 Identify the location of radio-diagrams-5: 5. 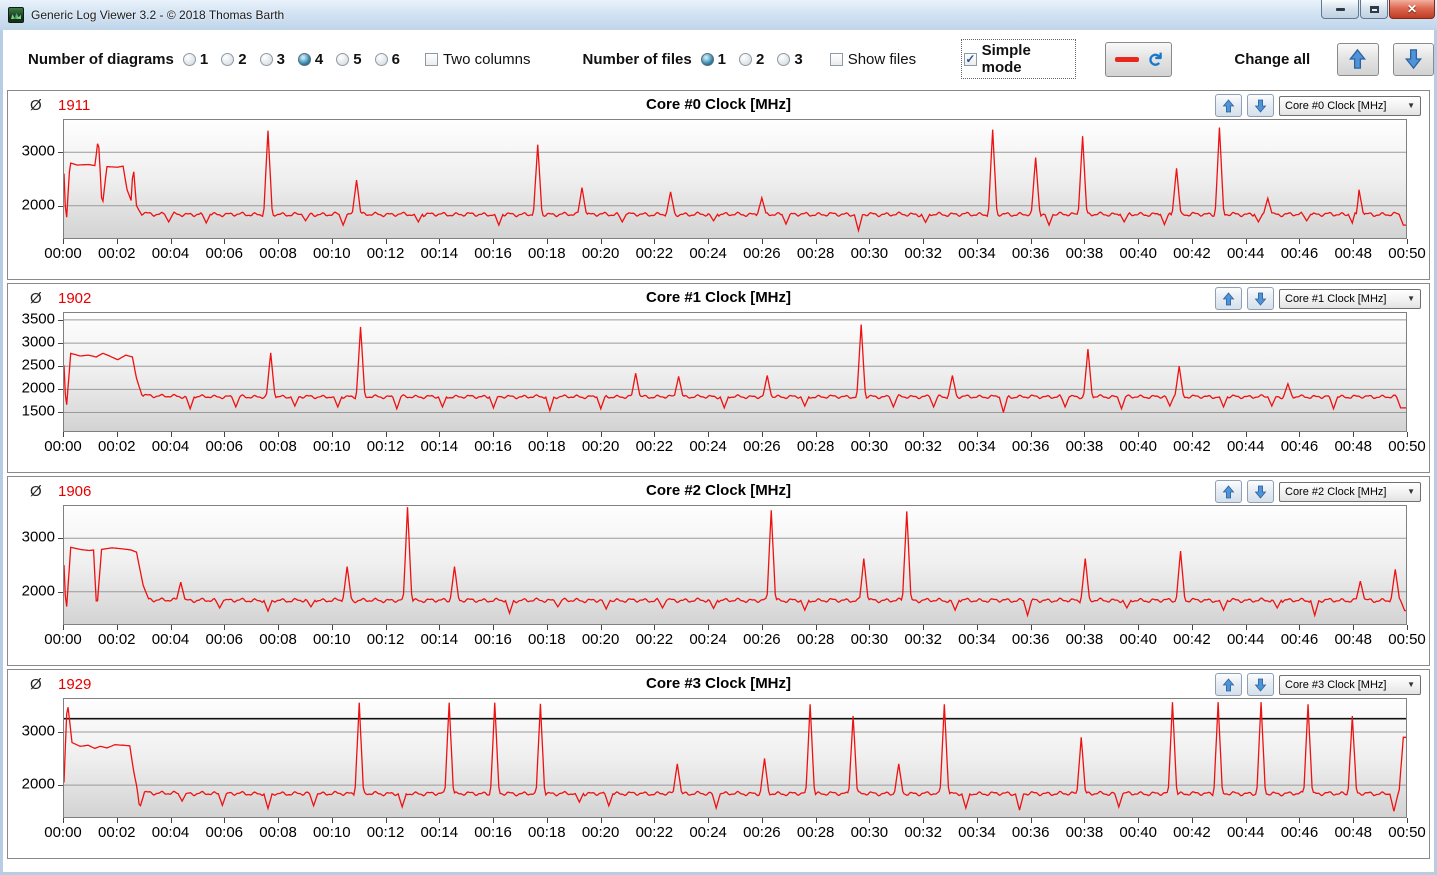
(349, 59).